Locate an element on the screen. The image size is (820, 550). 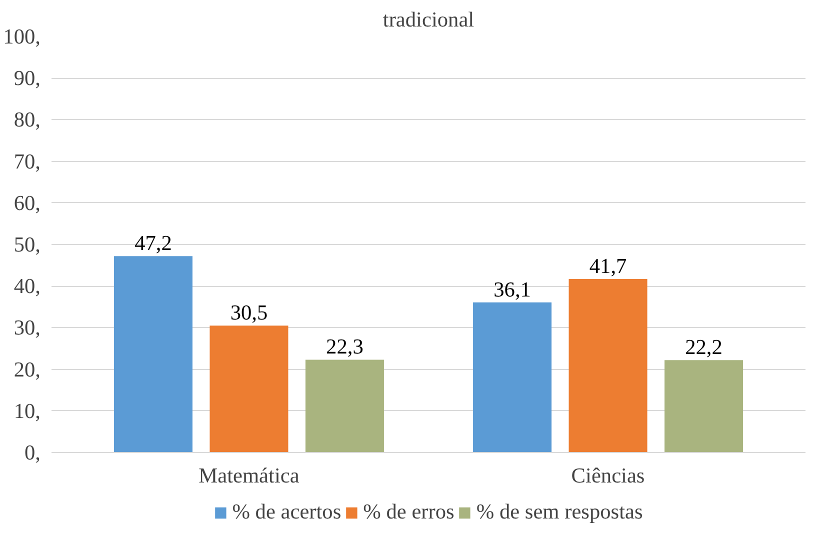
y-tick-label: 20, is located at coordinates (27, 369).